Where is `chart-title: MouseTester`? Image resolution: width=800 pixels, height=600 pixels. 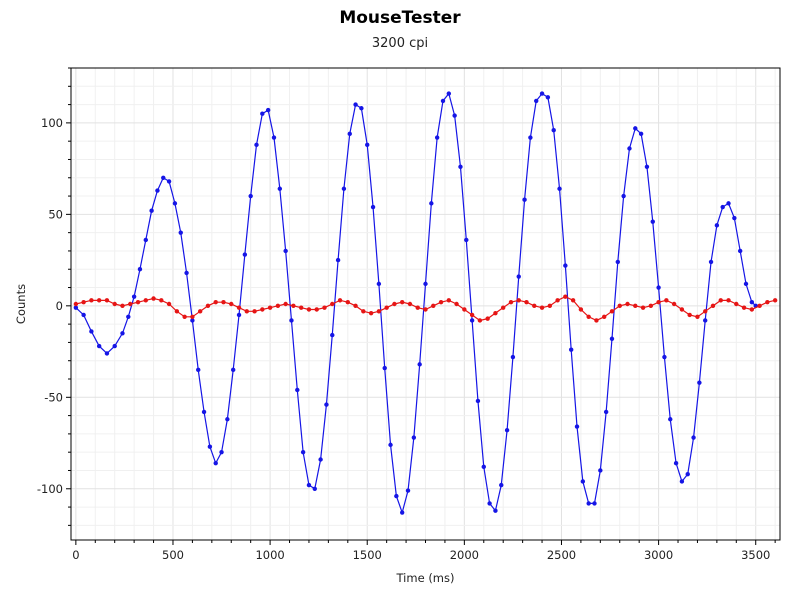
chart-title: MouseTester is located at coordinates (400, 18).